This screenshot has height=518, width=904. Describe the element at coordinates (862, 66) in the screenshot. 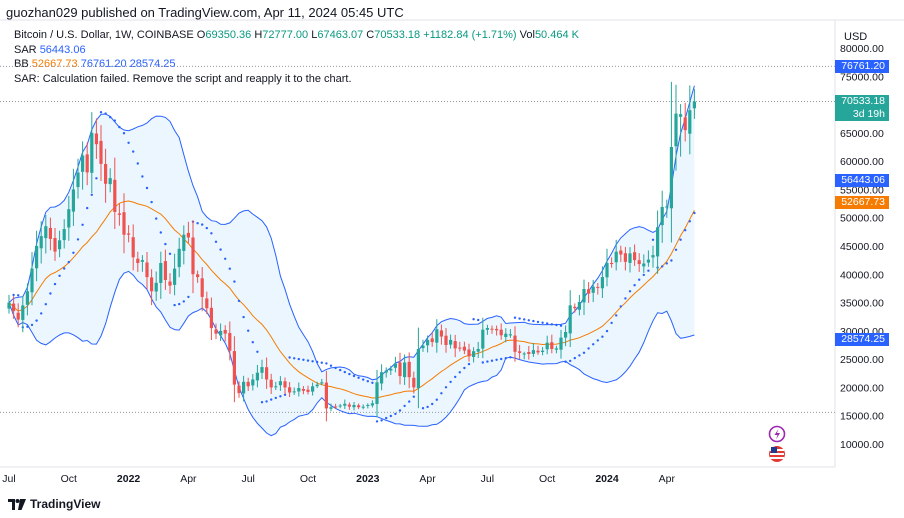

I see `bb-upper-tag: 76761.20` at that location.